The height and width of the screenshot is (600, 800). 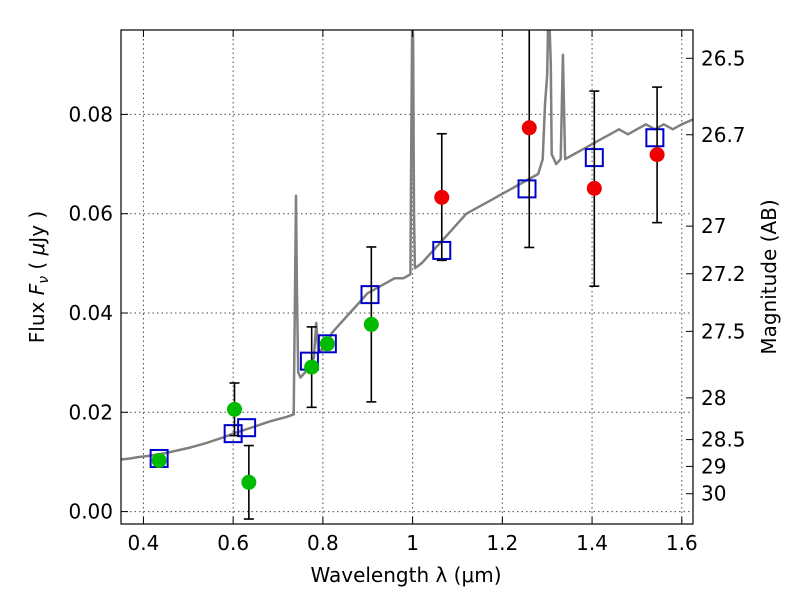 What do you see at coordinates (90, 313) in the screenshot?
I see `y-tick-label: 0.04` at bounding box center [90, 313].